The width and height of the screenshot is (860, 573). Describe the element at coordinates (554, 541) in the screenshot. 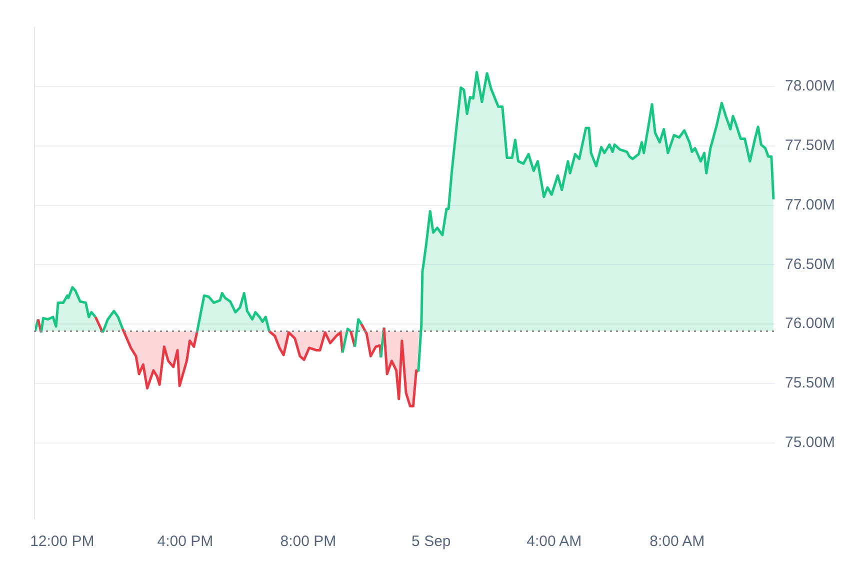

I see `x-tick-label: 4:00 AM` at that location.